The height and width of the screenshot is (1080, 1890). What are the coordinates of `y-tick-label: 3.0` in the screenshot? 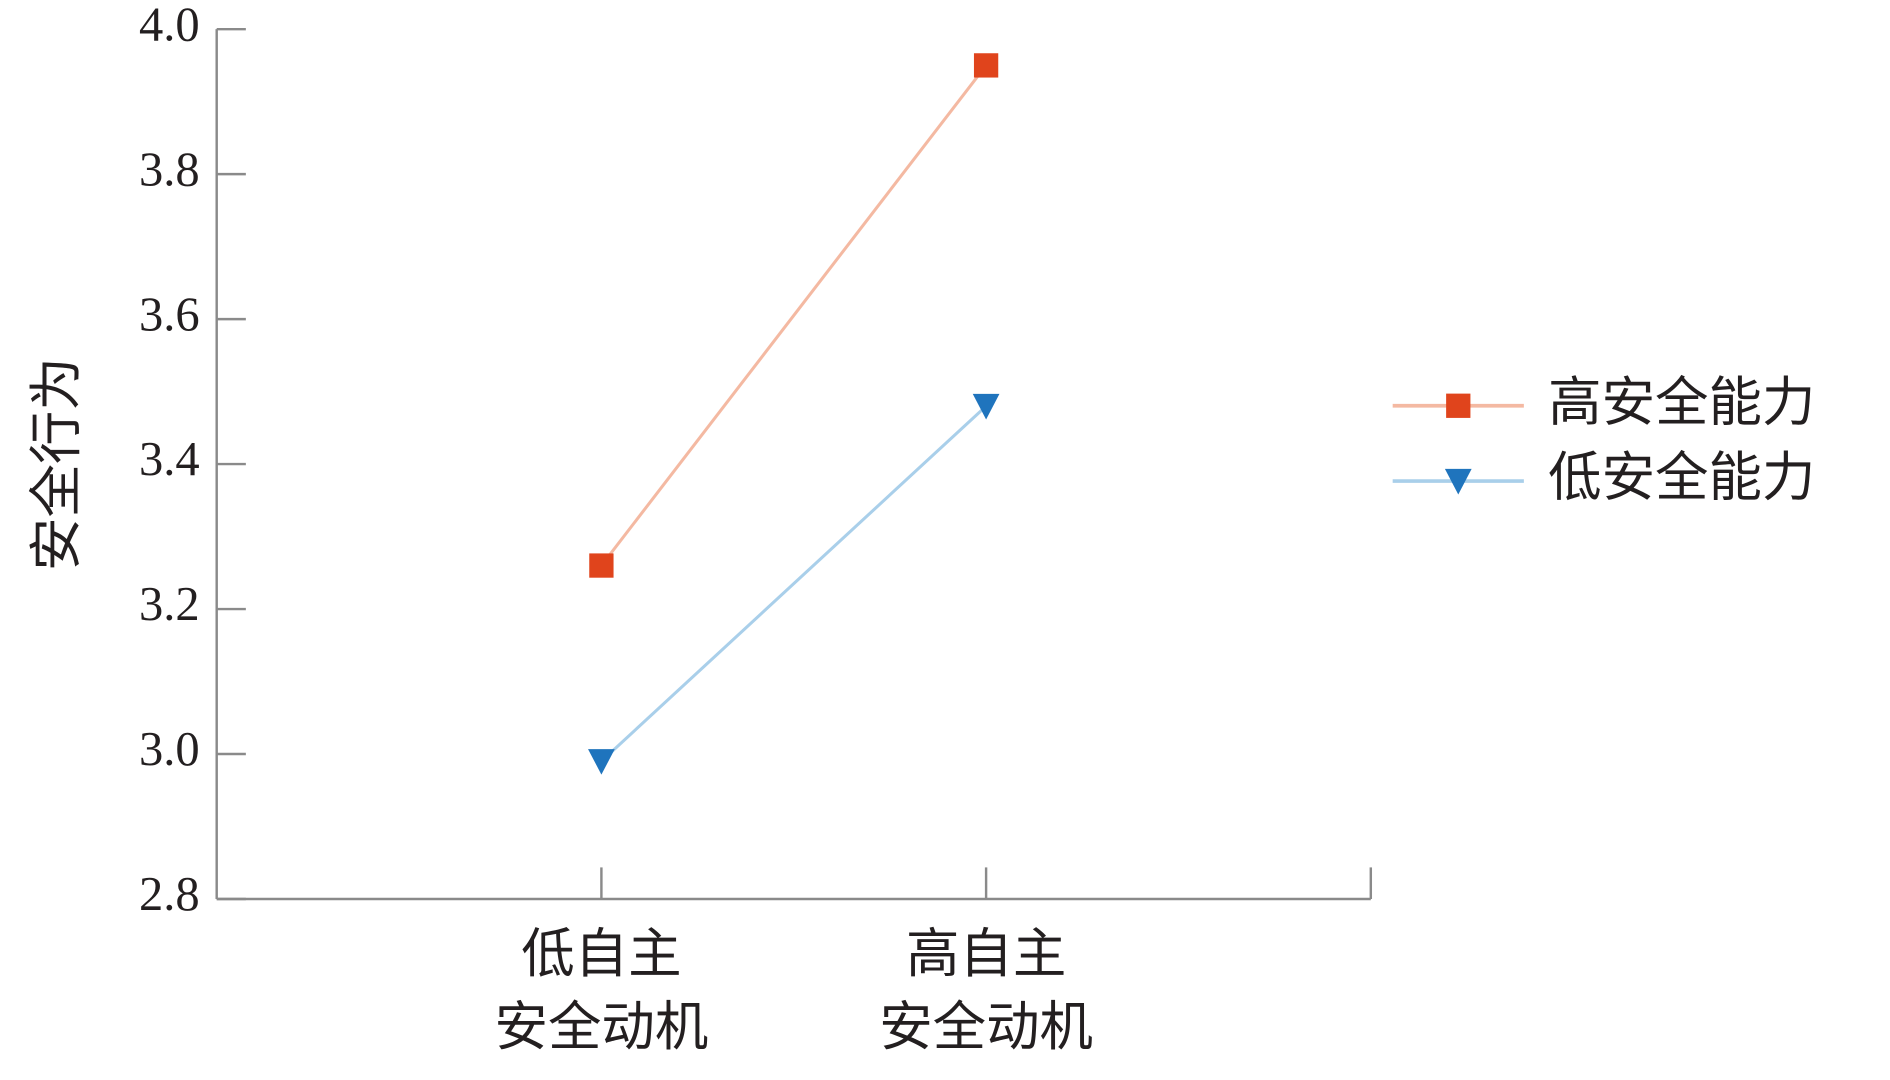 It's located at (169, 749).